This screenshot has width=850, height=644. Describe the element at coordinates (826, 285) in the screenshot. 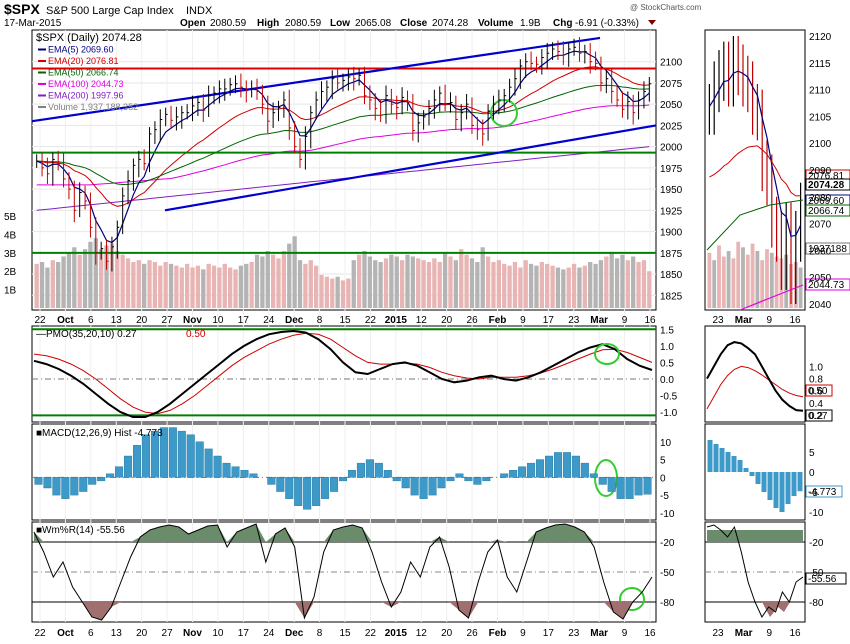

I see `inset-value-label: 2044.73` at that location.